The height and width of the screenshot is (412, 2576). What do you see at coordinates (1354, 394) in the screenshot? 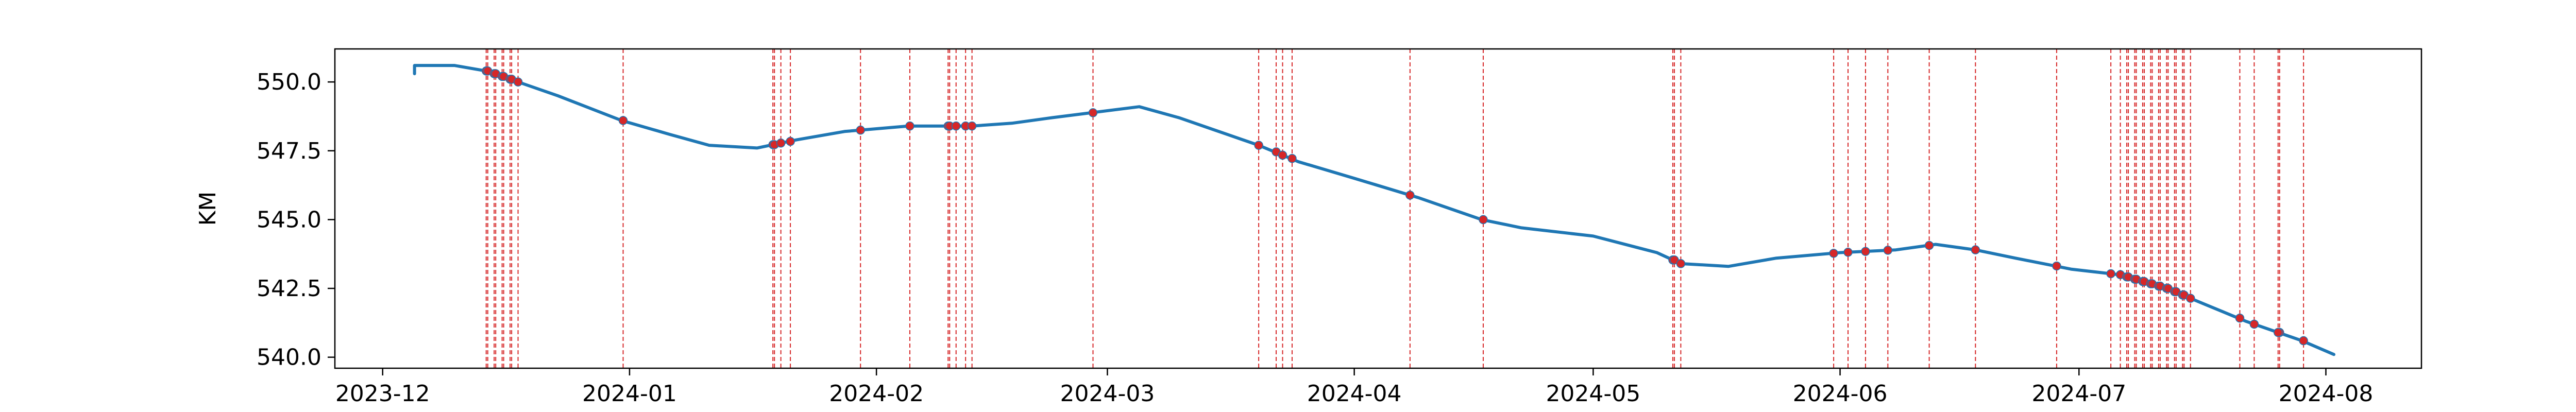
I see `x-tick-label: 2024-04` at bounding box center [1354, 394].